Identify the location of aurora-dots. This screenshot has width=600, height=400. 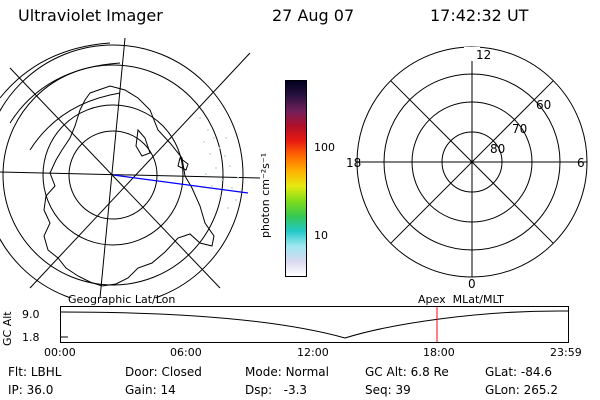
(219, 163).